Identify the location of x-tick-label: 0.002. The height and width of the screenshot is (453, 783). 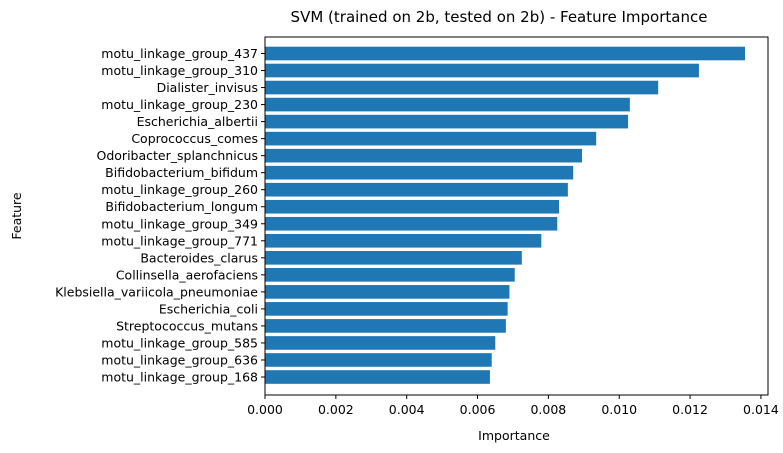
(336, 409).